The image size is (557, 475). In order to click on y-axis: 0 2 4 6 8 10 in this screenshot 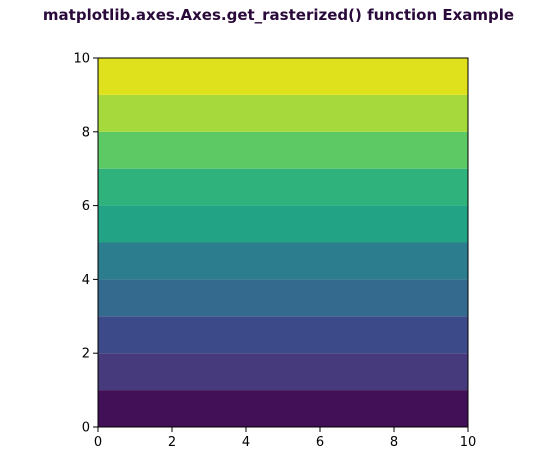, I will do `click(85, 244)`.